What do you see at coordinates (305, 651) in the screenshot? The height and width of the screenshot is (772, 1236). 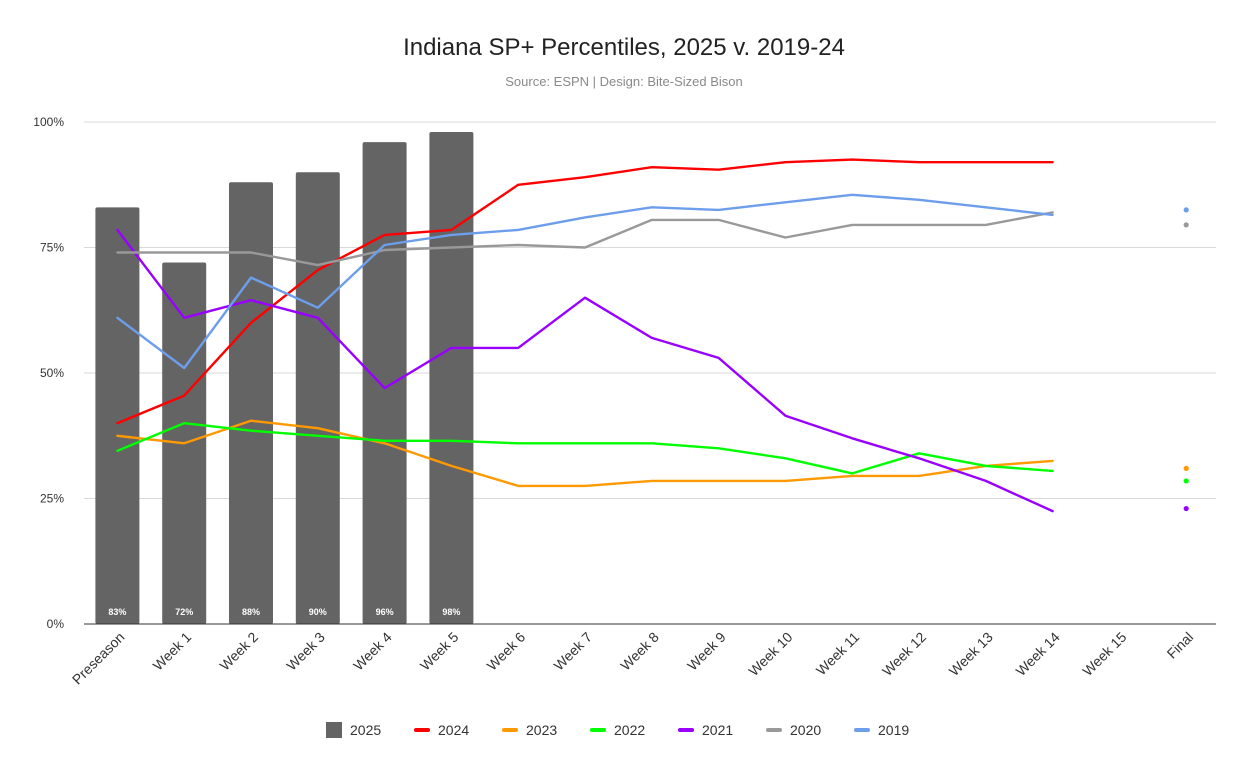 I see `x-tick-label: Week 3` at bounding box center [305, 651].